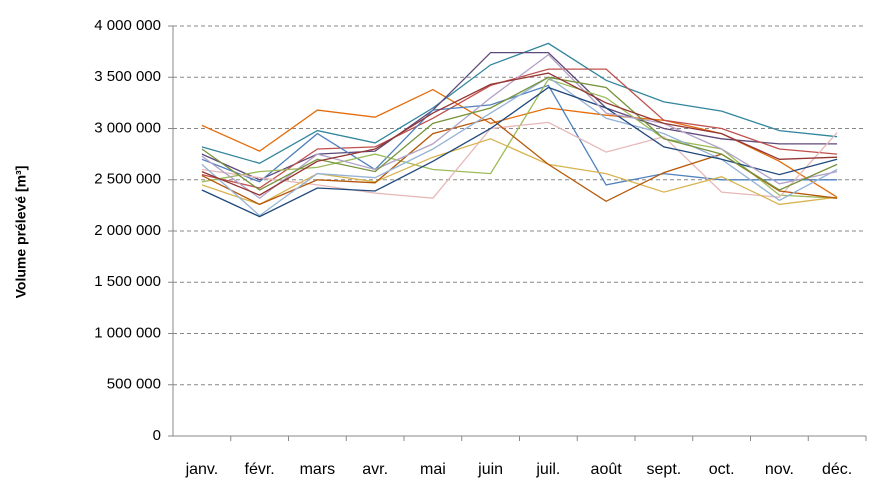 Image resolution: width=871 pixels, height=487 pixels. Describe the element at coordinates (547, 469) in the screenshot. I see `x-tick-label: juil.` at that location.